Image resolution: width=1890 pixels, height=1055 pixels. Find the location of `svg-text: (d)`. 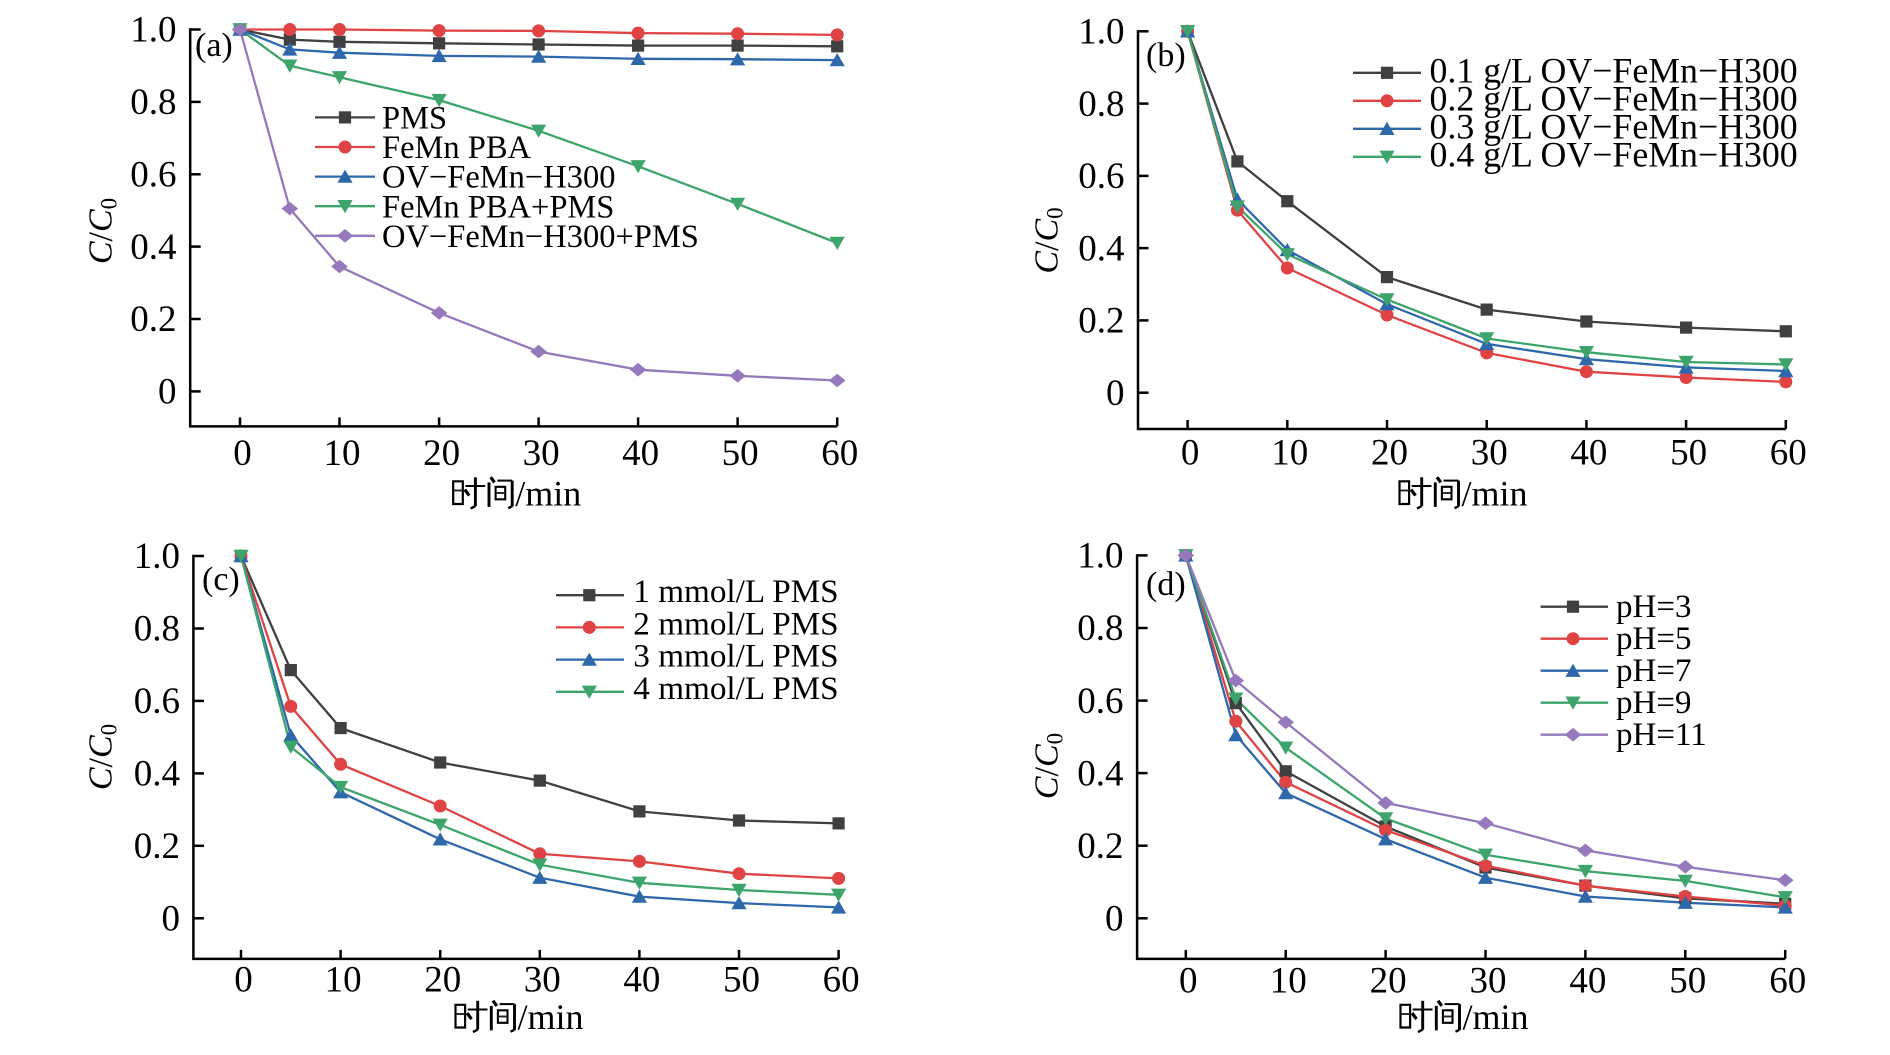

svg-text: (d) is located at coordinates (1166, 584).